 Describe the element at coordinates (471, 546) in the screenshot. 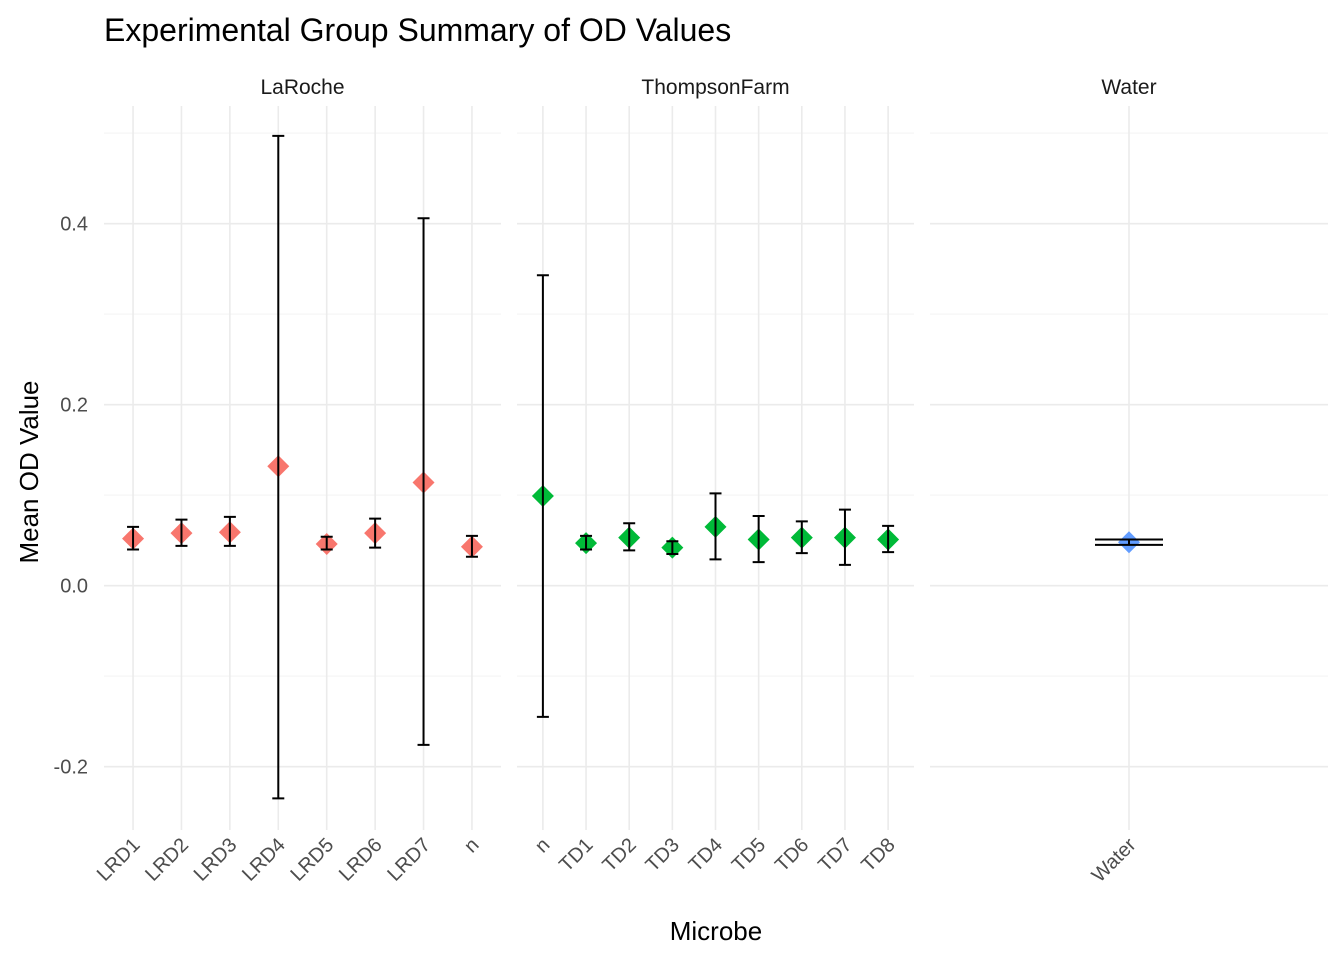

I see `error-bar-laroche-n` at that location.